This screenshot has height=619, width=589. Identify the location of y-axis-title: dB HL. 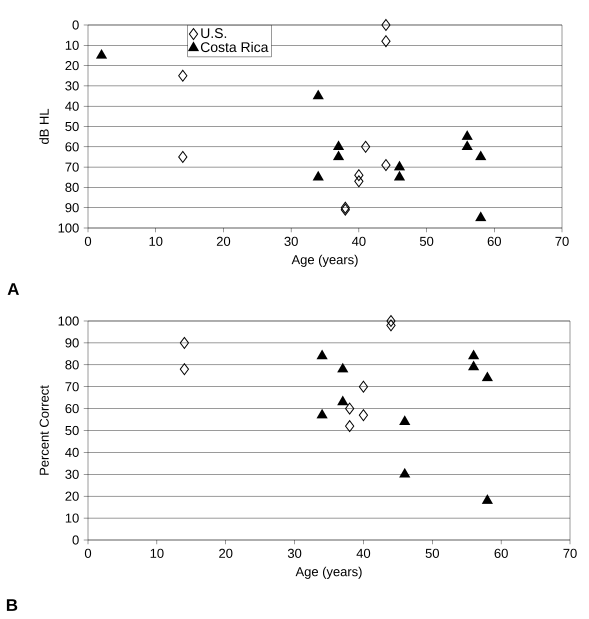
(44, 126).